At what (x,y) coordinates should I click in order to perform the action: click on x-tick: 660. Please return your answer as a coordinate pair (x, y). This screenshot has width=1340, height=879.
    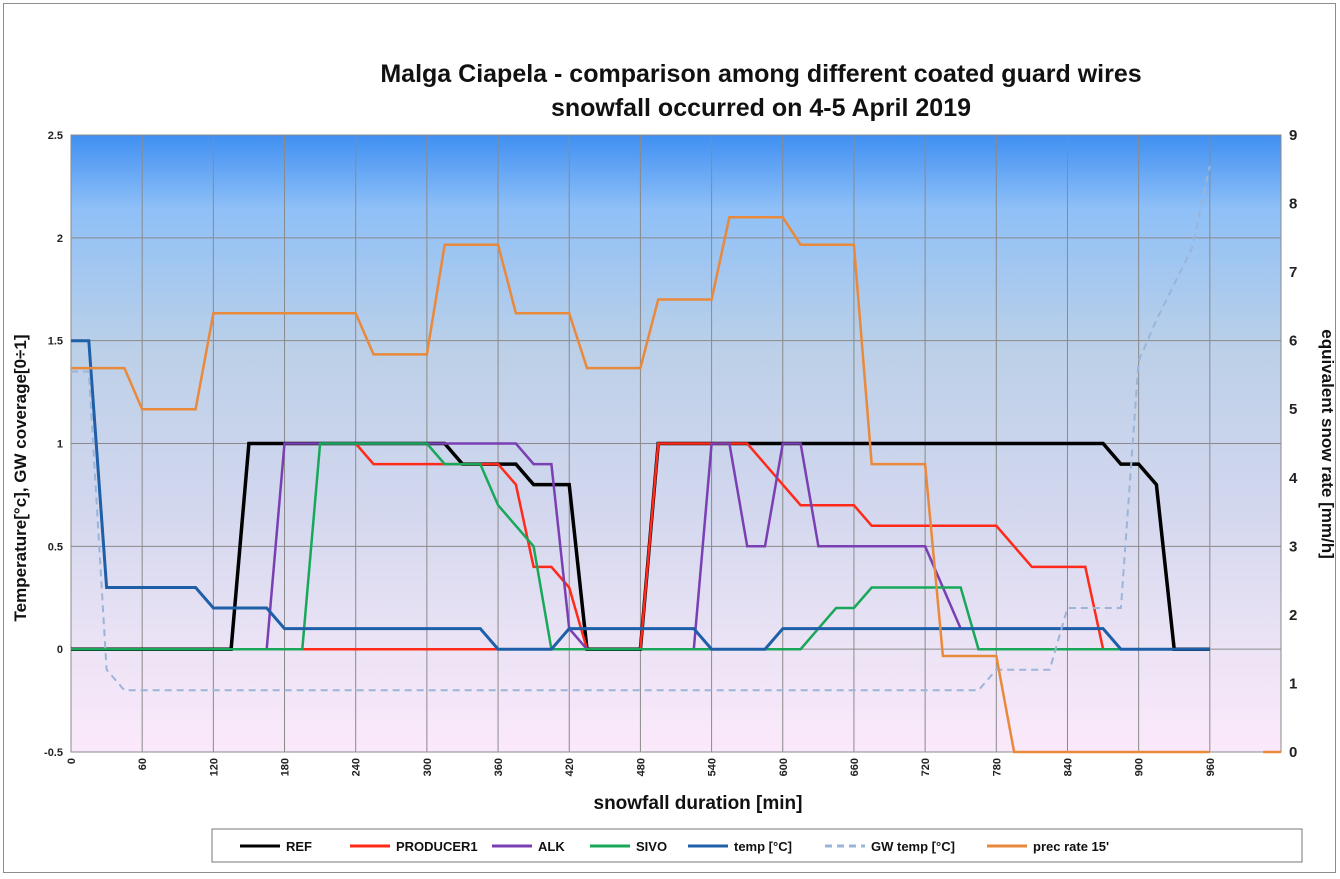
    Looking at the image, I should click on (855, 767).